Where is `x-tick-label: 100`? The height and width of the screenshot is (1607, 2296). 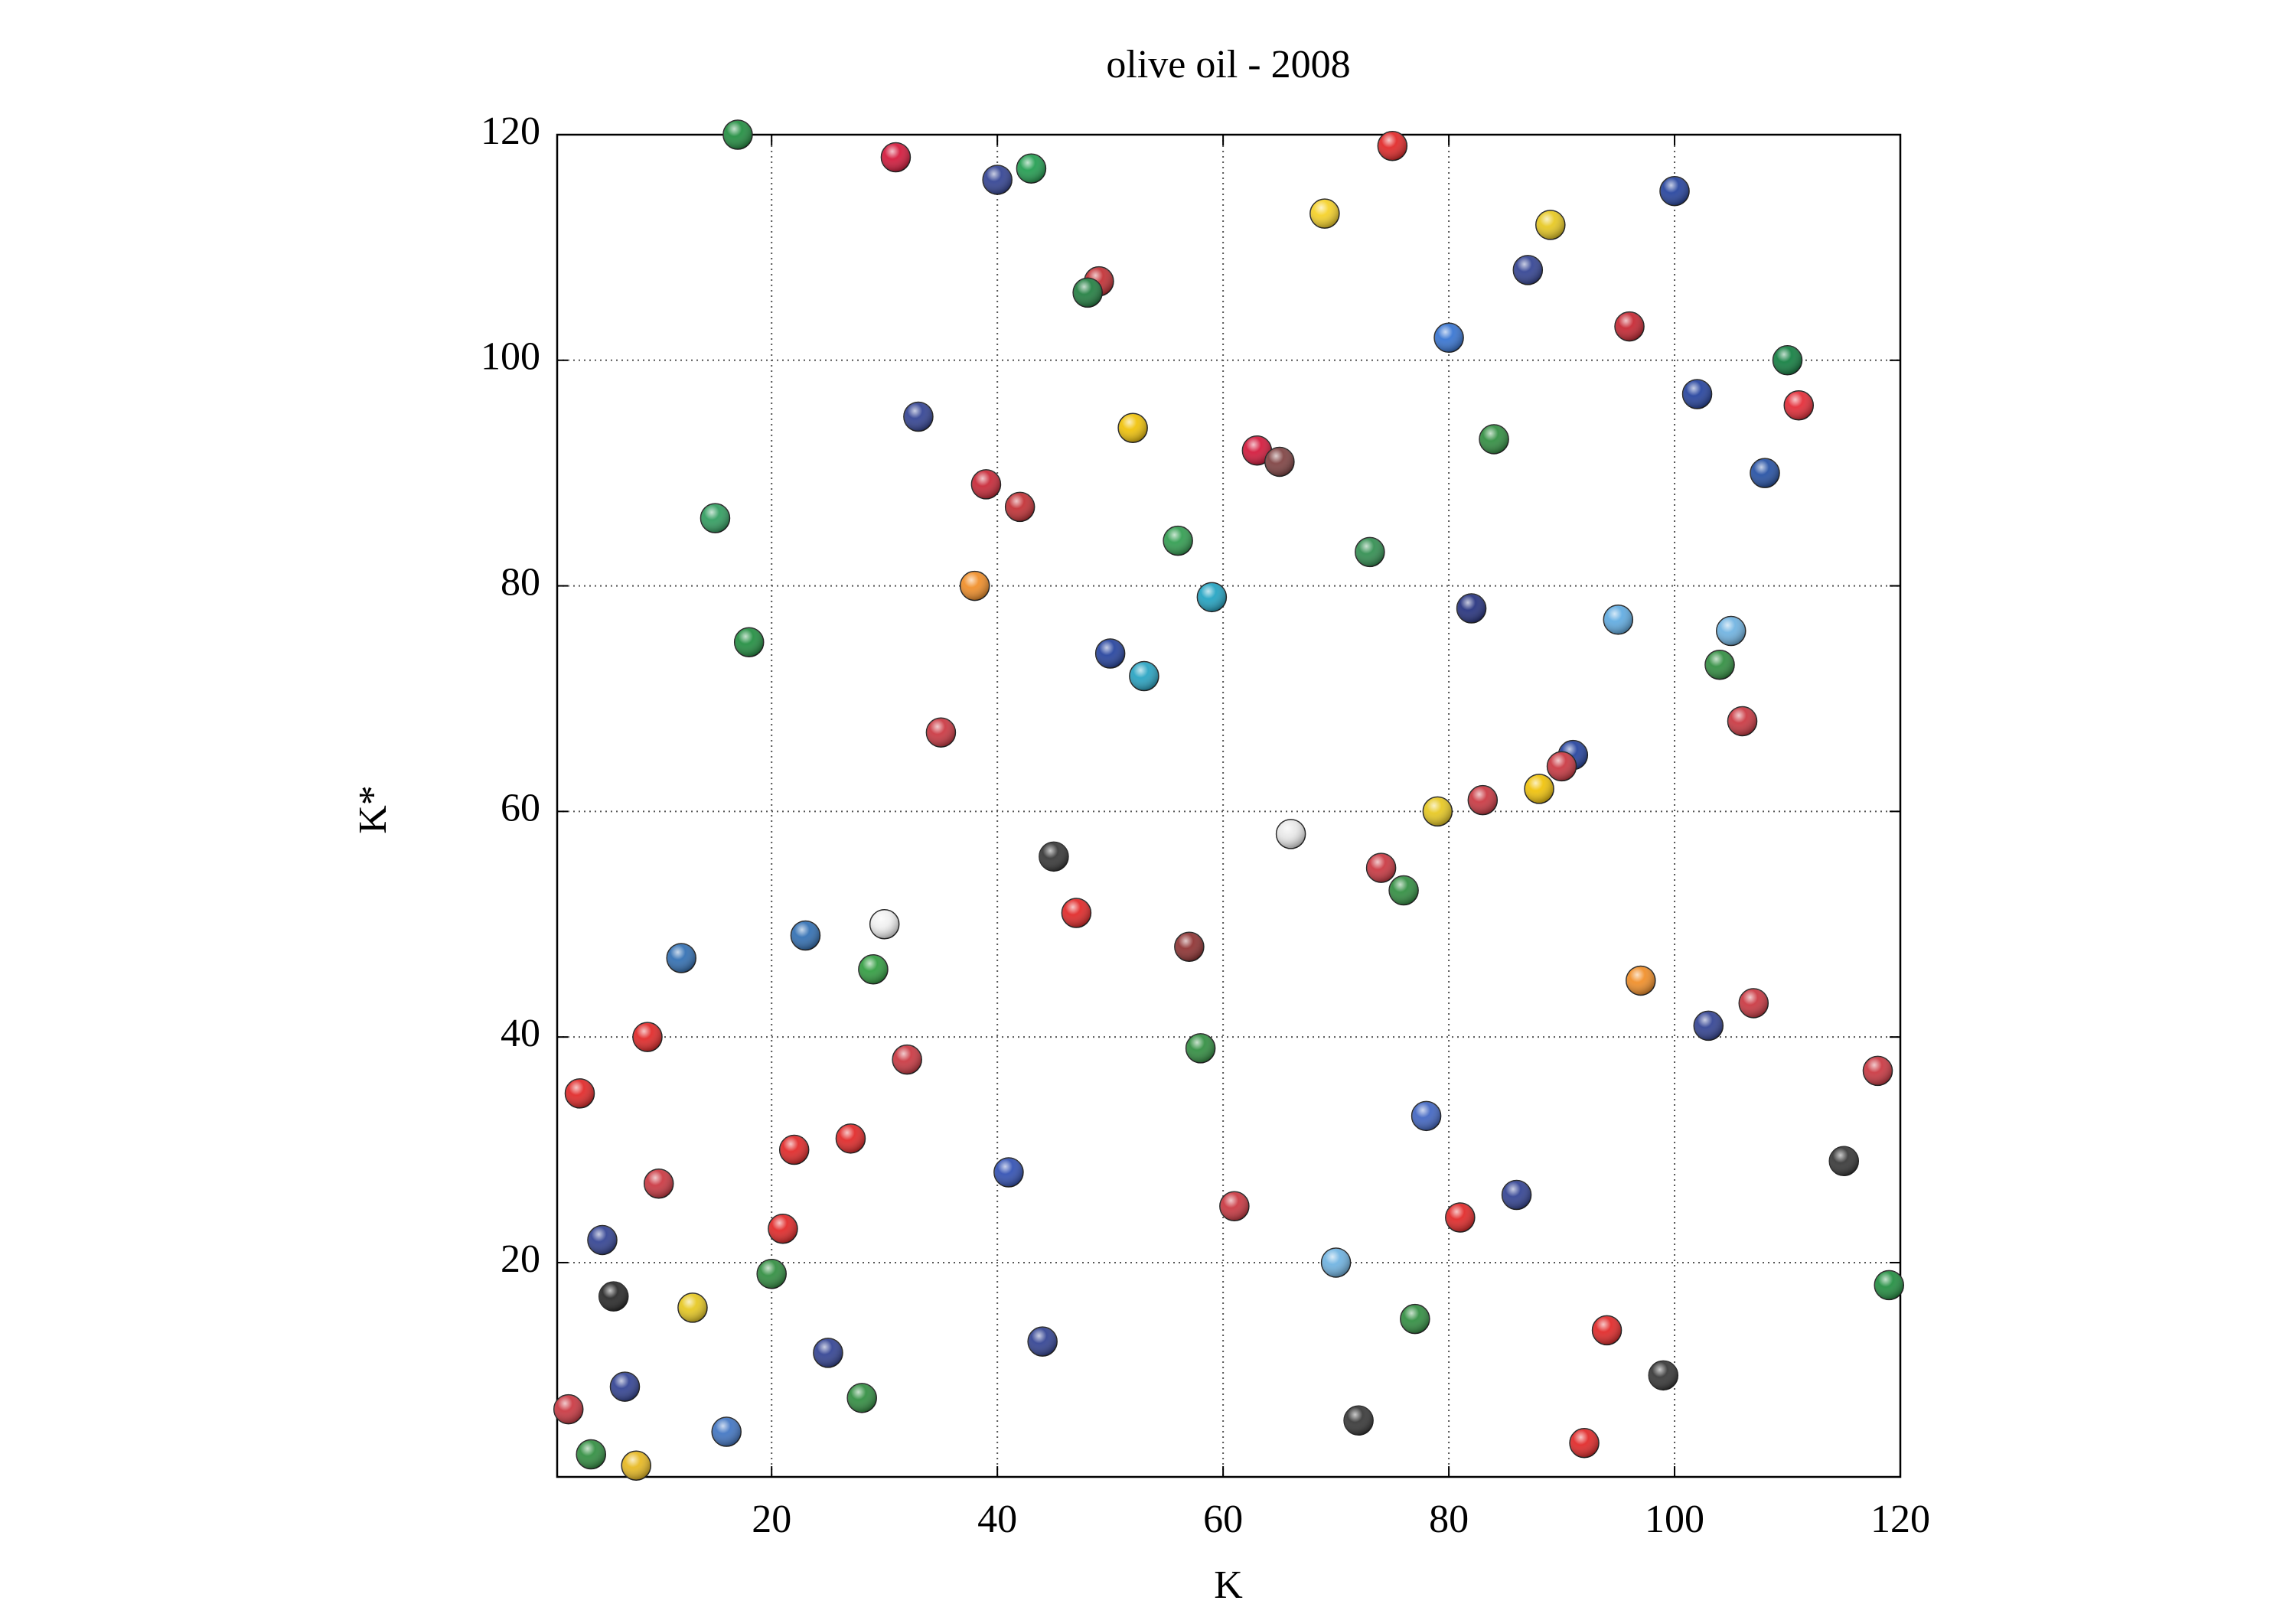
x-tick-label: 100 is located at coordinates (1674, 1520).